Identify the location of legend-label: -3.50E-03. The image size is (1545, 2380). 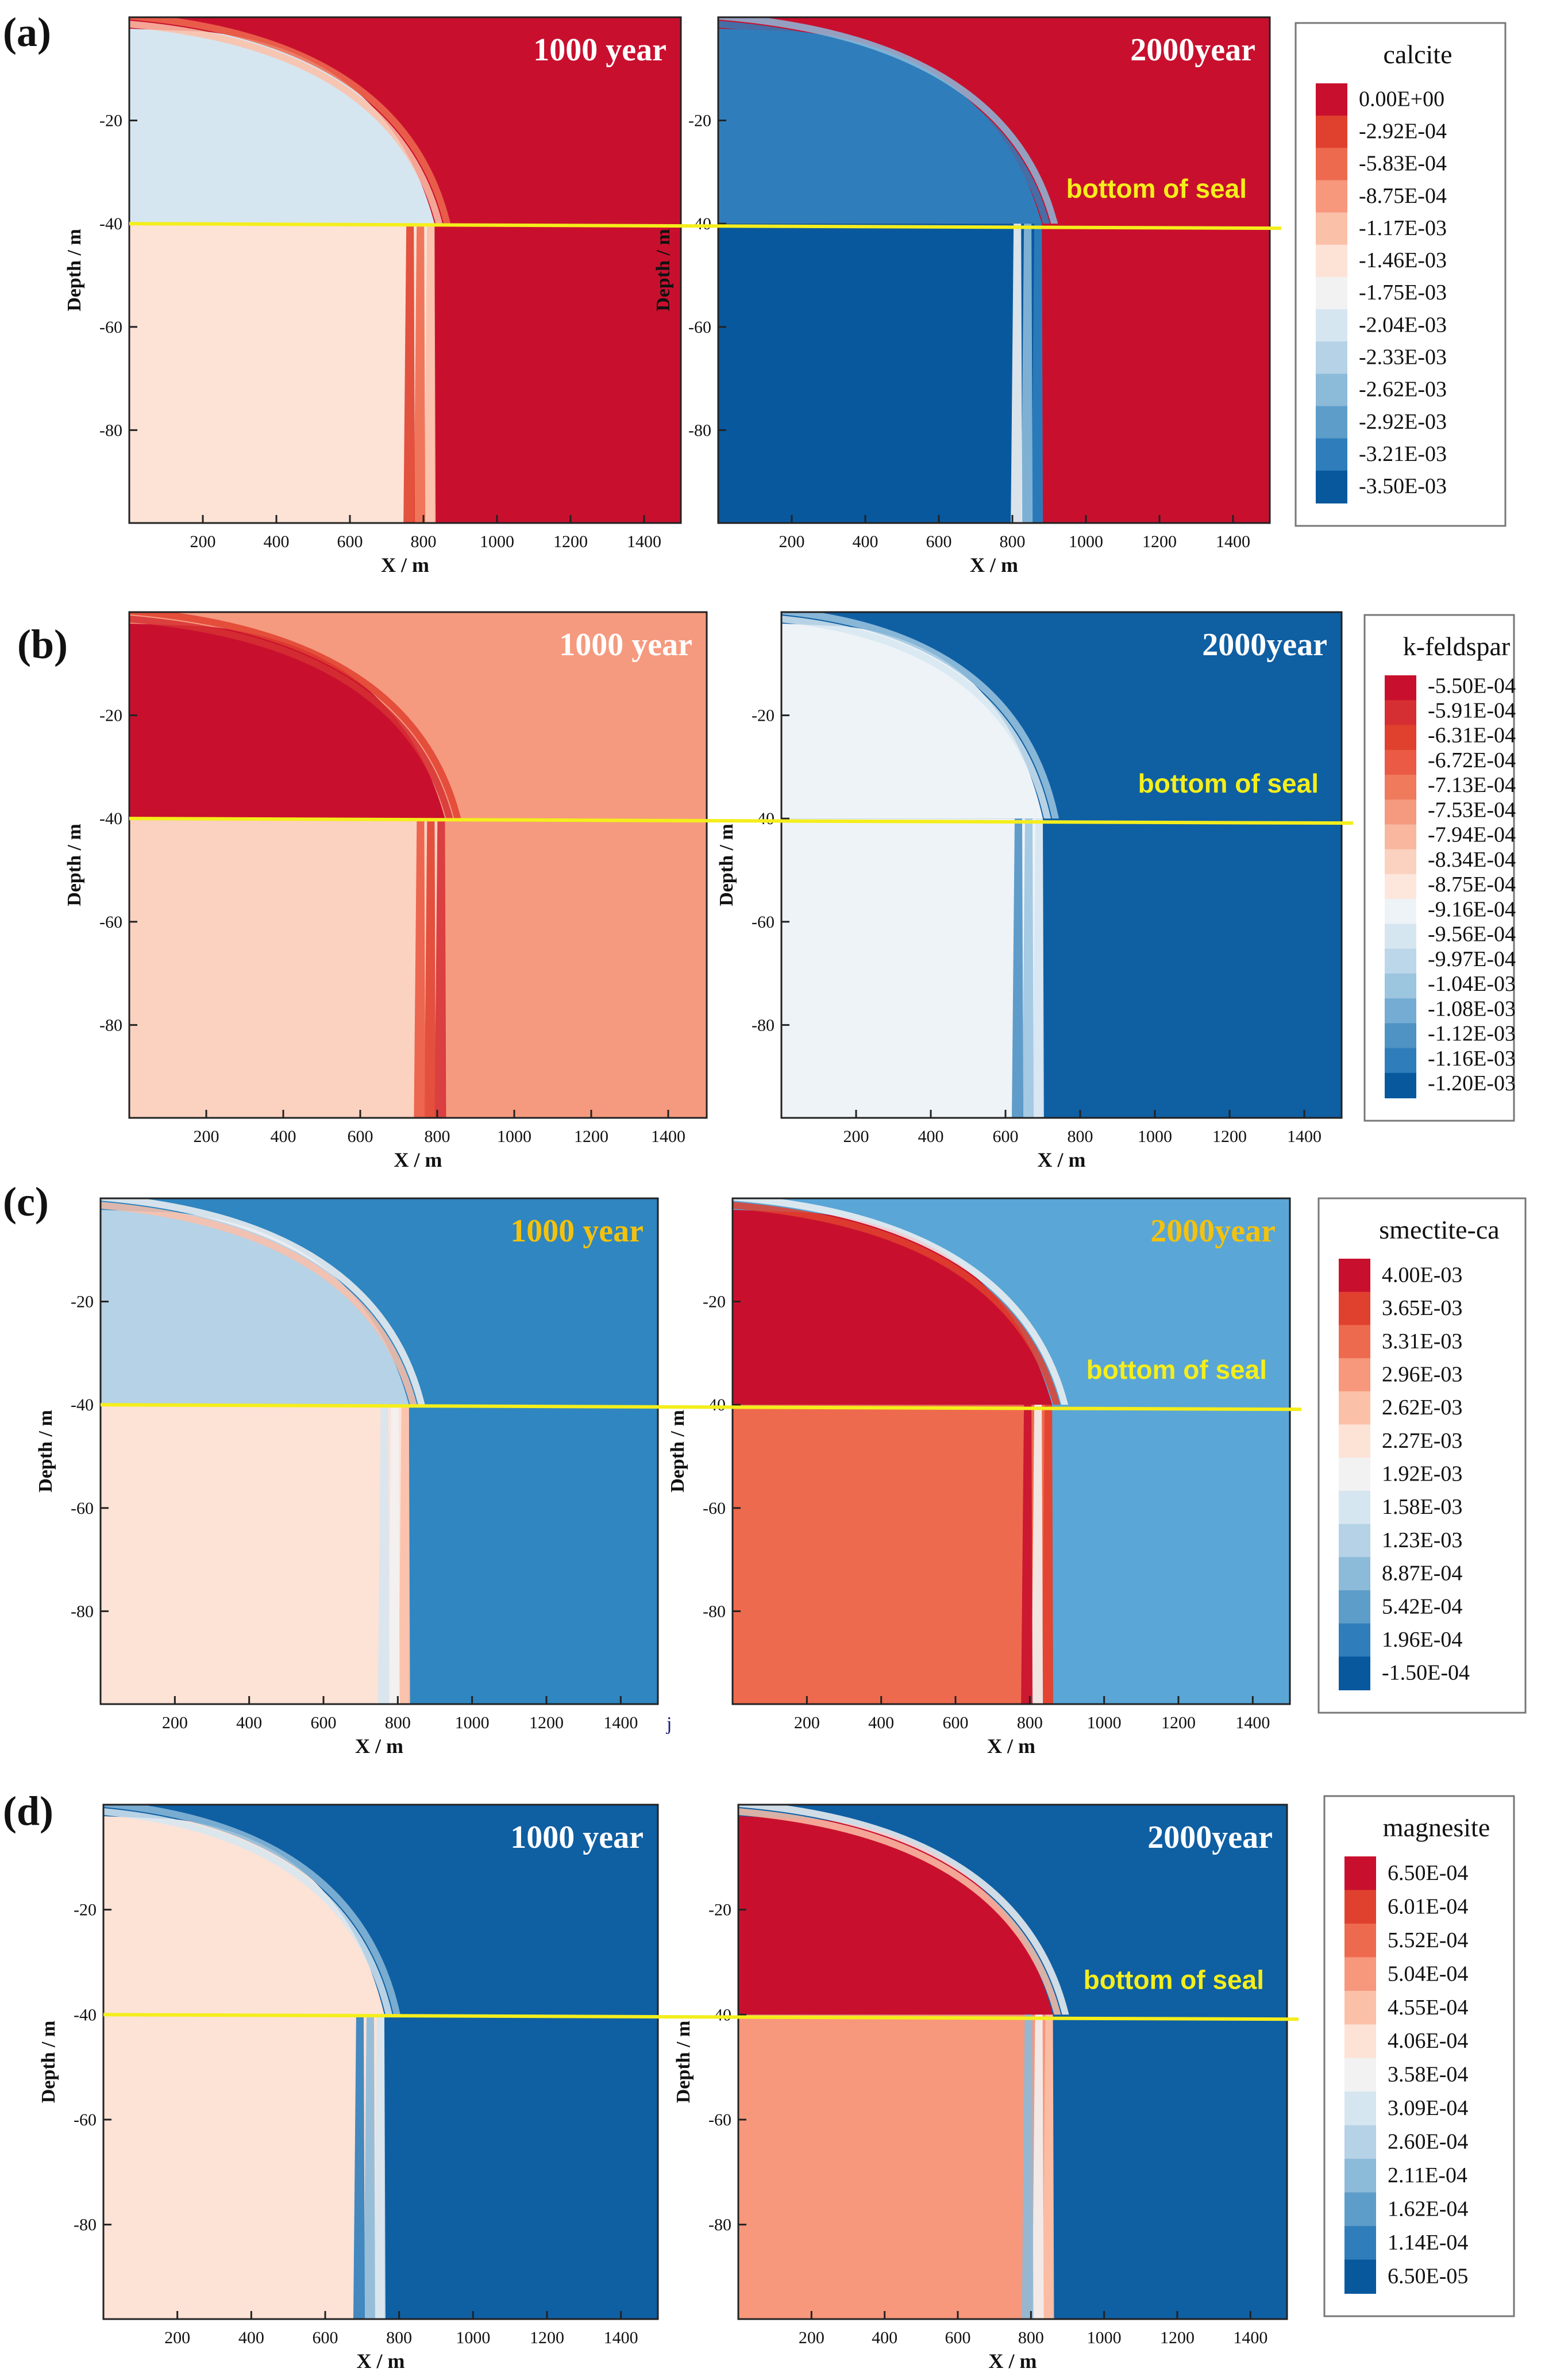
(1403, 486).